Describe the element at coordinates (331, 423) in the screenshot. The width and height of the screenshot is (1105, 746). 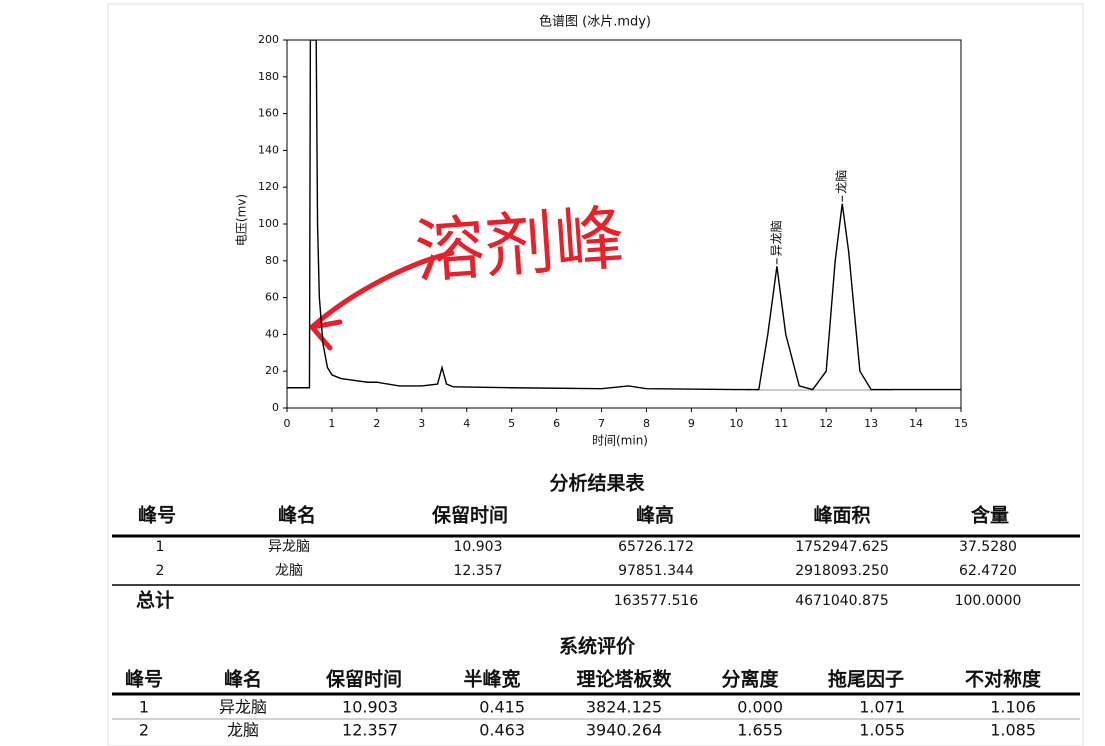
I see `x-tick-label: 1` at that location.